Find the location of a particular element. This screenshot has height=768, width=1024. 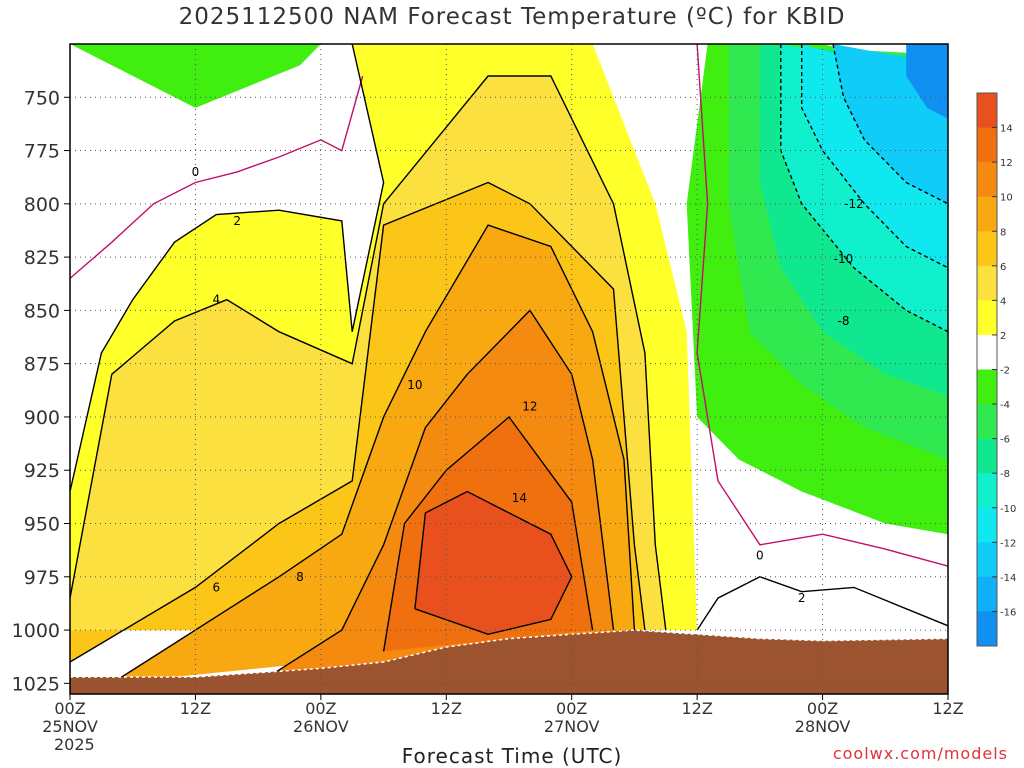

contour-label-7: 10 is located at coordinates (414, 385).